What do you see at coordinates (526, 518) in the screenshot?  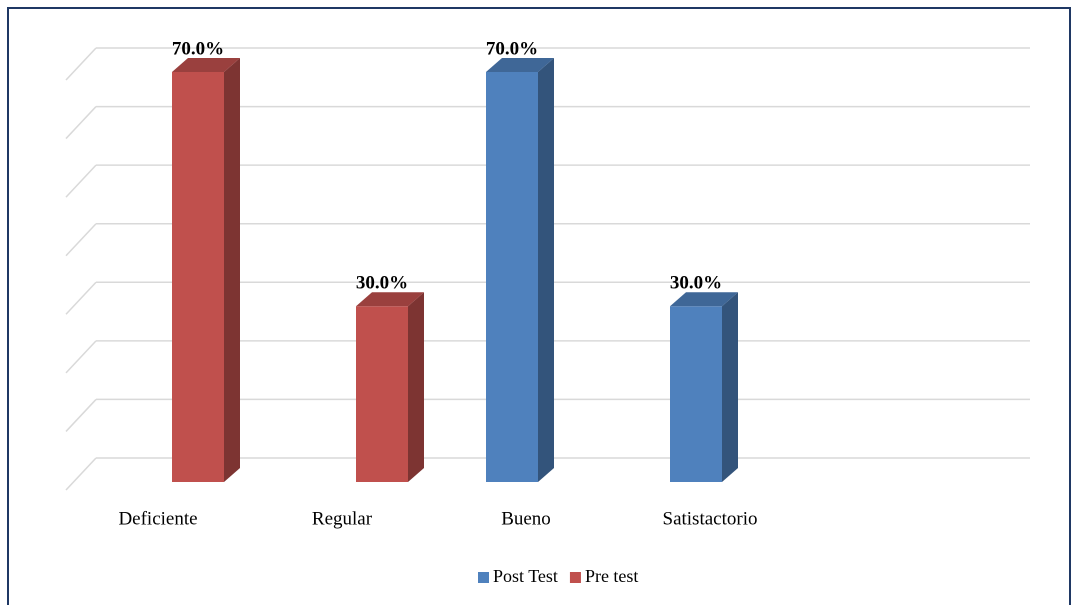 I see `x-tick-label: Bueno` at bounding box center [526, 518].